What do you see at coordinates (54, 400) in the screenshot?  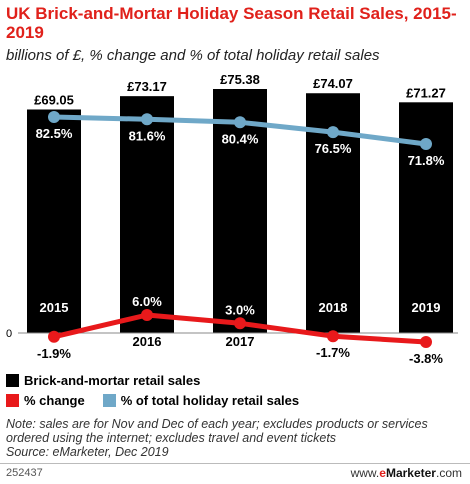 I see `legend-label-change: % change` at bounding box center [54, 400].